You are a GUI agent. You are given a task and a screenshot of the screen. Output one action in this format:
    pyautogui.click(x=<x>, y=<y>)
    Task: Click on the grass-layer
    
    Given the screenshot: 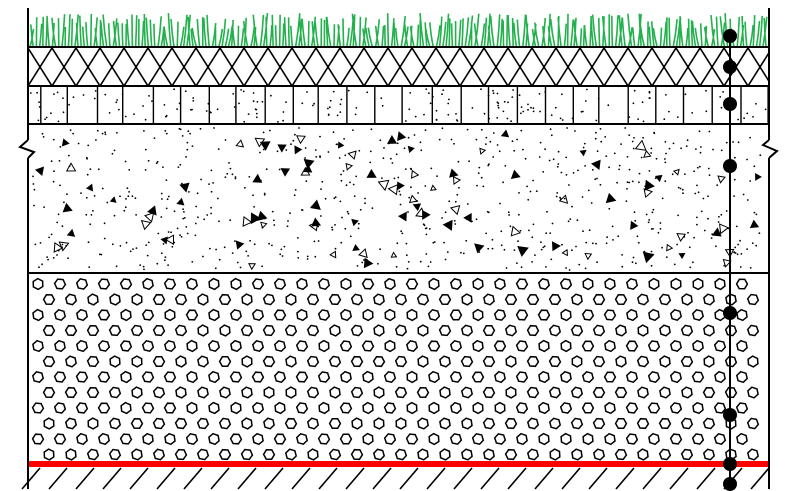 What is the action you would take?
    pyautogui.click(x=398, y=30)
    